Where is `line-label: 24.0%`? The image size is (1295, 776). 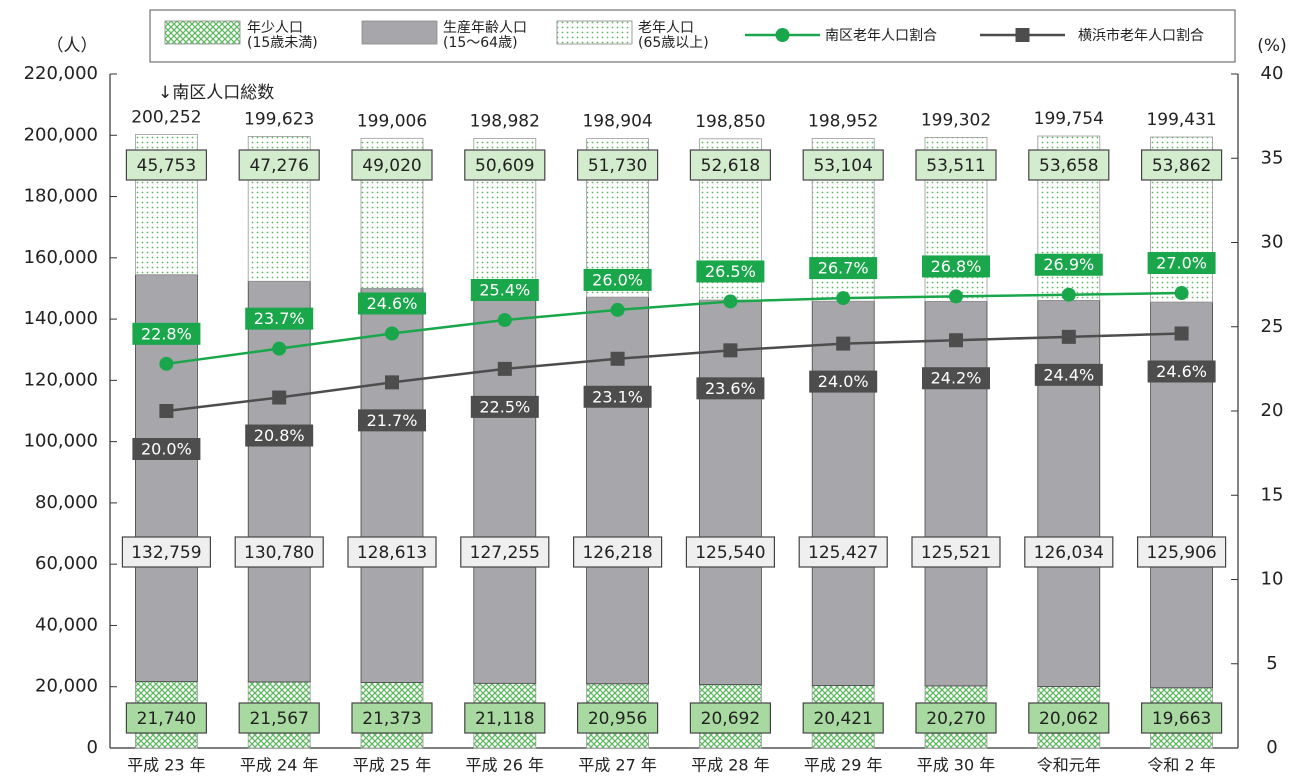
line-label: 24.0% is located at coordinates (843, 381).